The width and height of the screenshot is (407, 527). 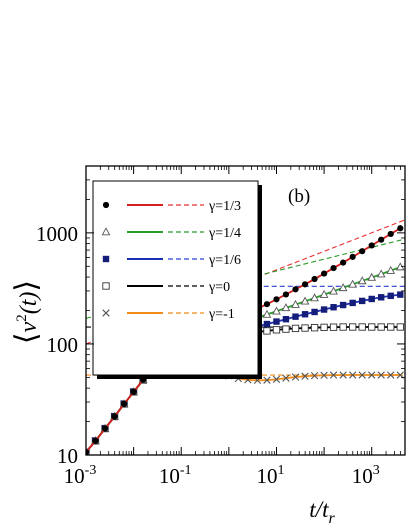 I want to click on x-axis-title: t/tr, so click(x=322, y=512).